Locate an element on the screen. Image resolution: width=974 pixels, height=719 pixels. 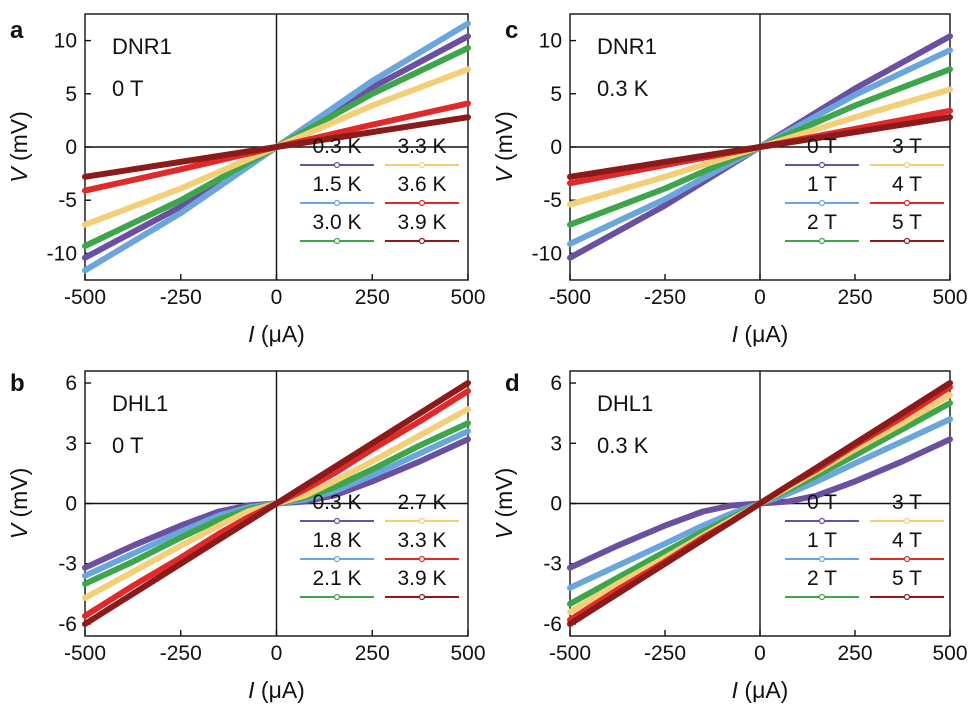
panel-label: a is located at coordinates (17, 30).